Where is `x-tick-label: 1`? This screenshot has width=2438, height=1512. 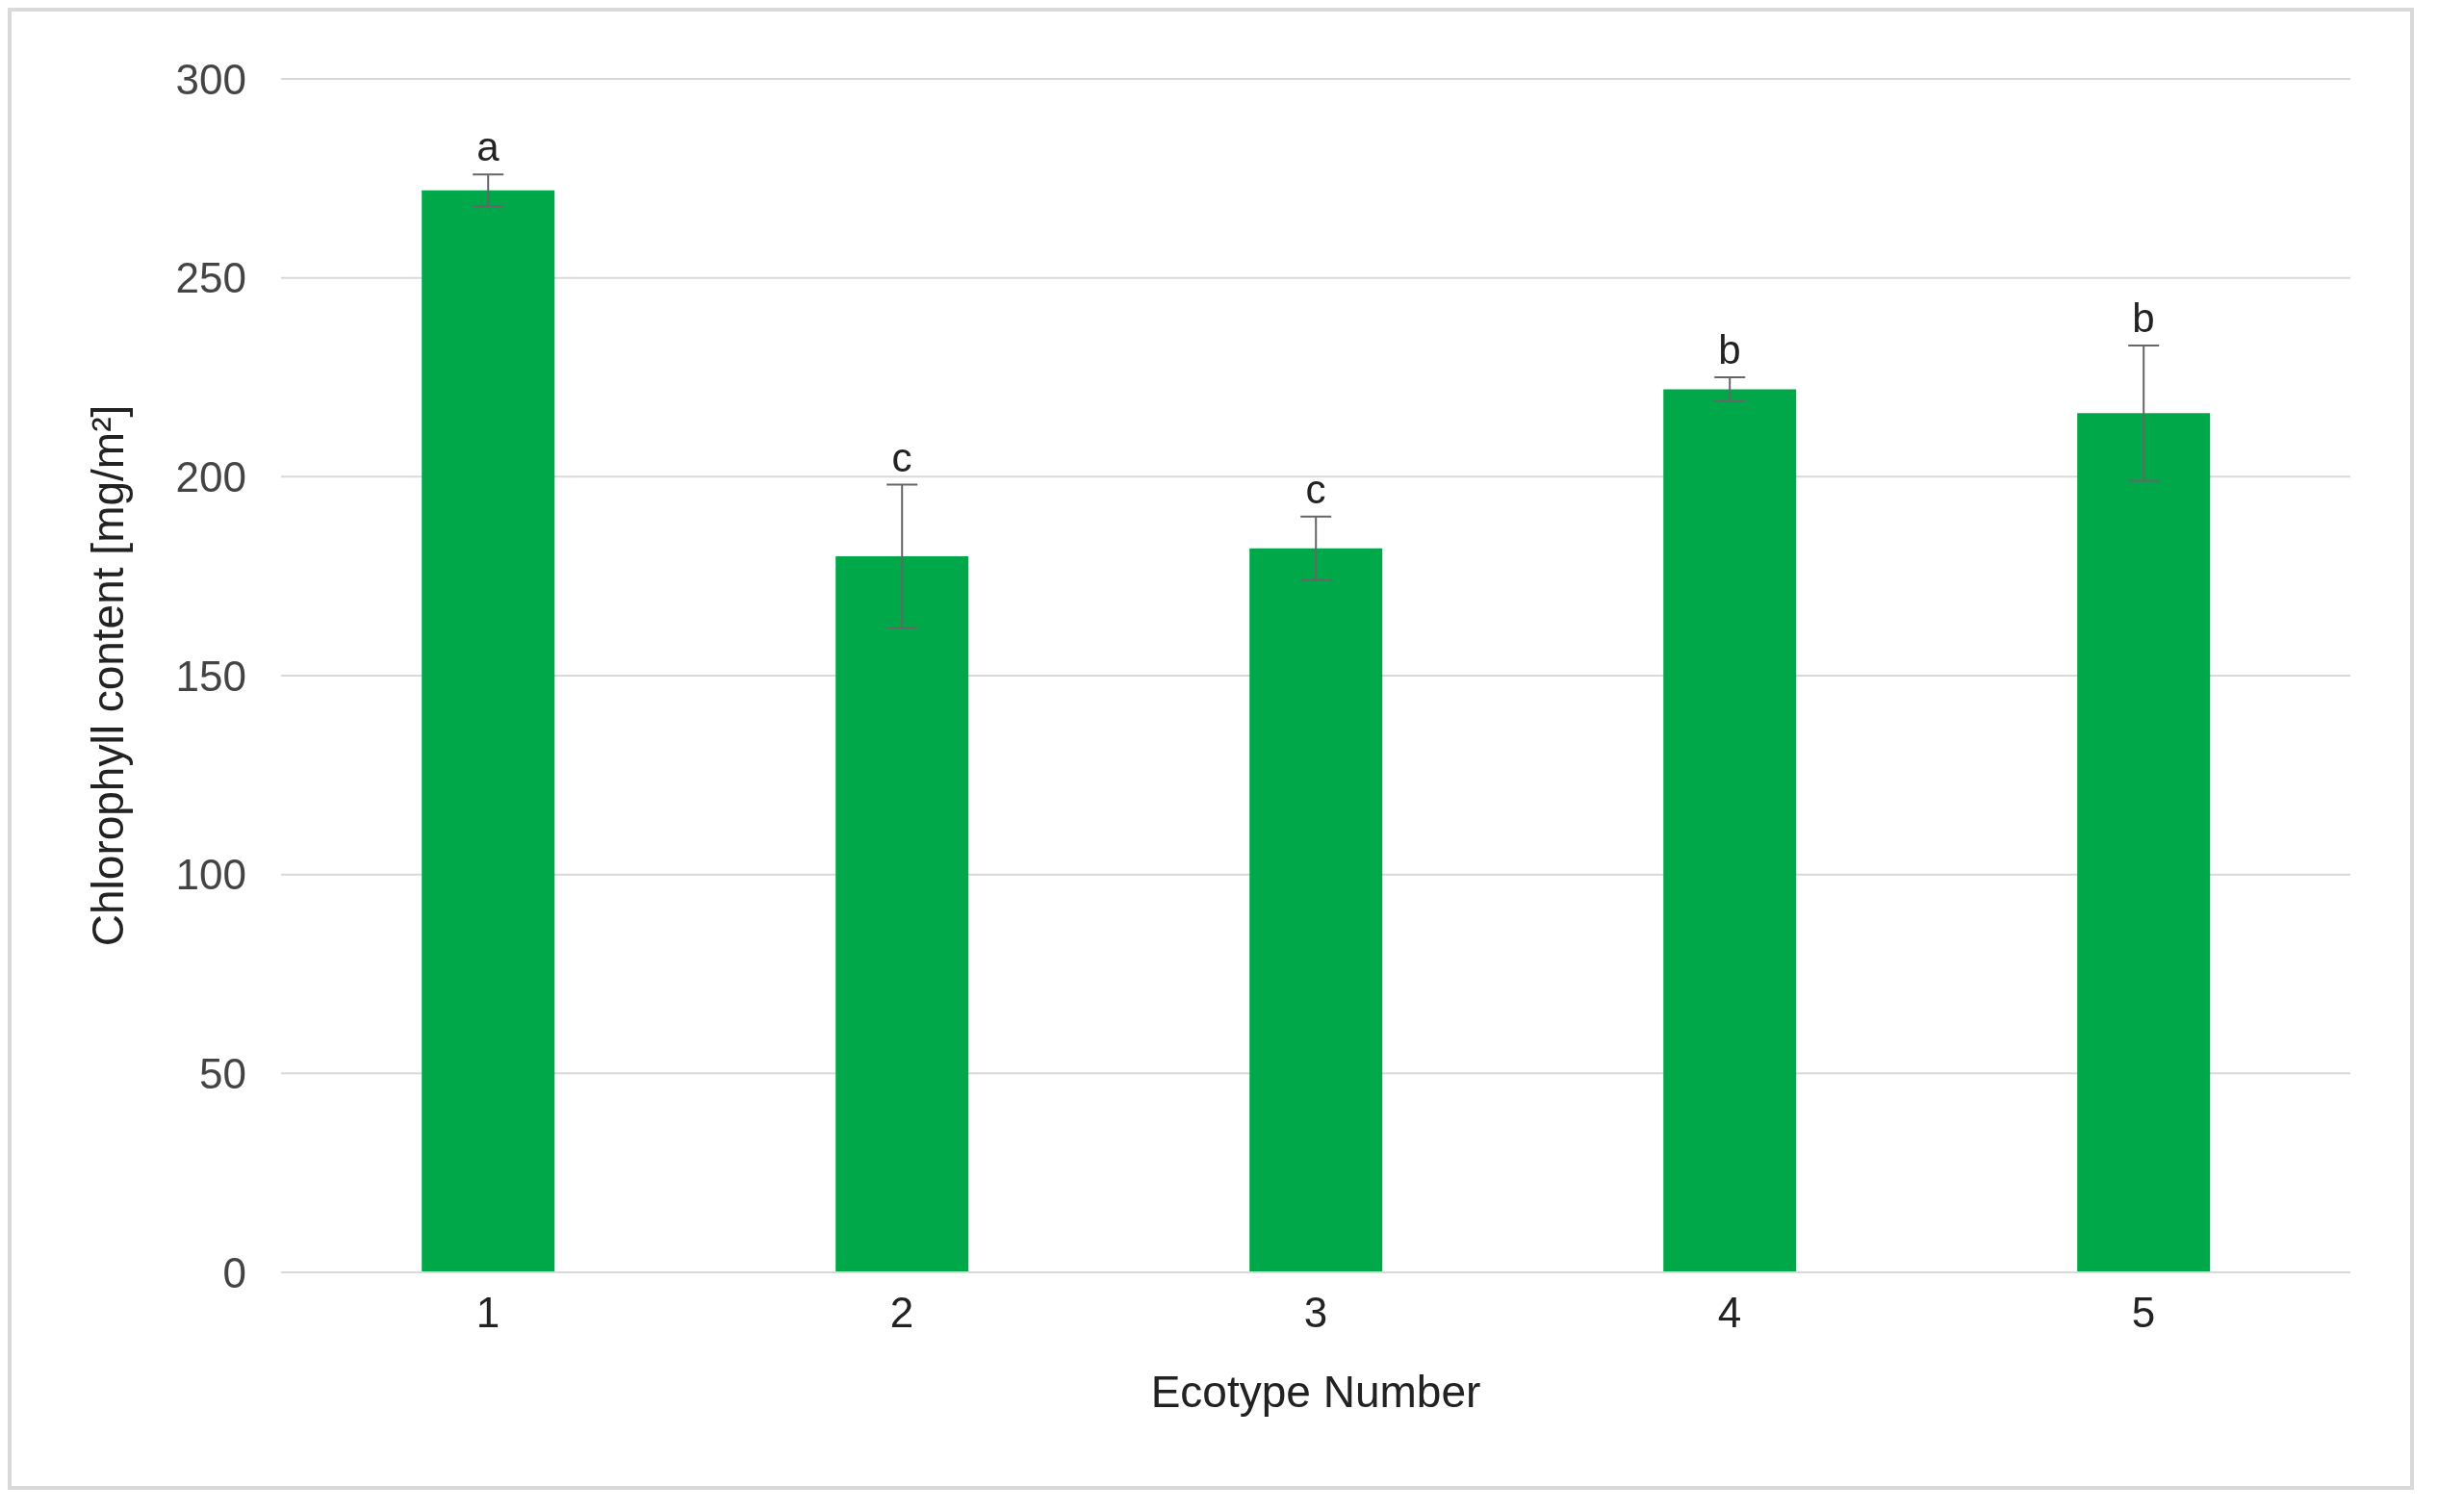 x-tick-label: 1 is located at coordinates (488, 1313).